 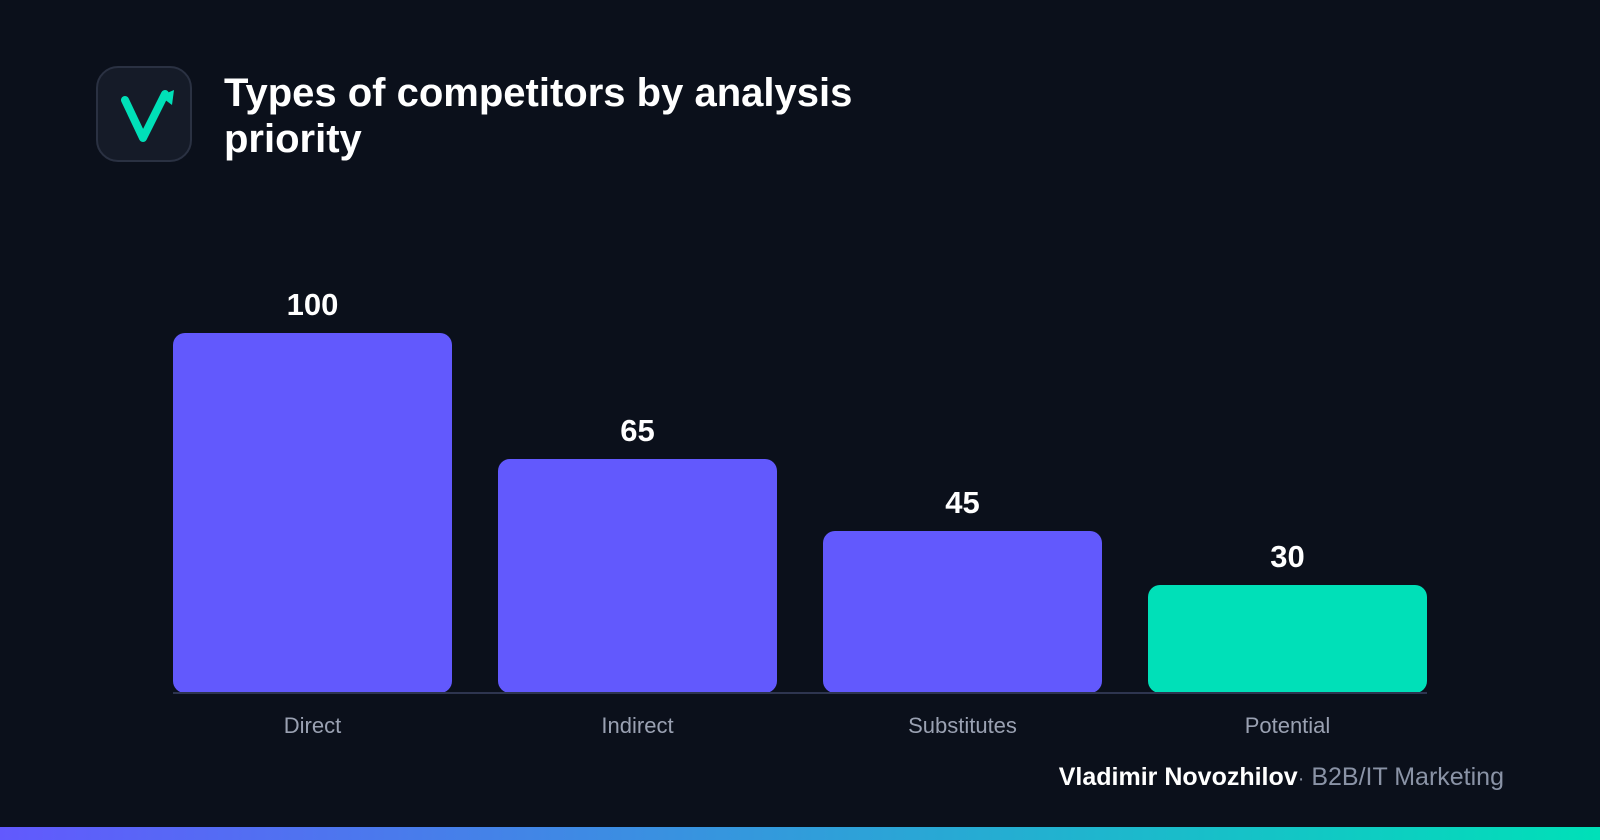 What do you see at coordinates (800, 833) in the screenshot?
I see `gradient-bottom-bar` at bounding box center [800, 833].